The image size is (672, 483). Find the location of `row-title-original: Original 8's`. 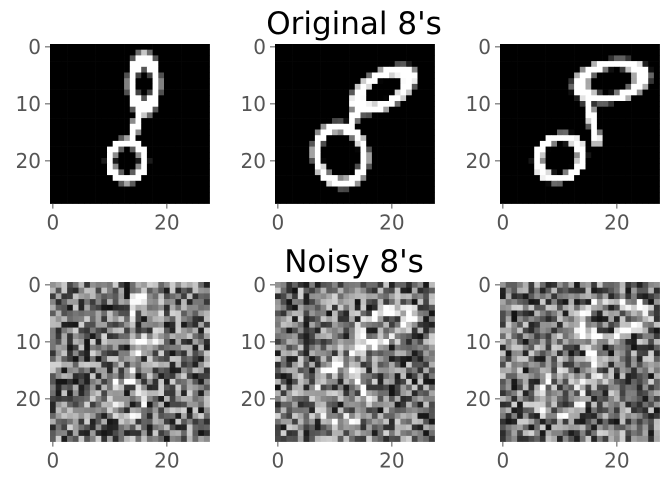

row-title-original: Original 8's is located at coordinates (354, 24).